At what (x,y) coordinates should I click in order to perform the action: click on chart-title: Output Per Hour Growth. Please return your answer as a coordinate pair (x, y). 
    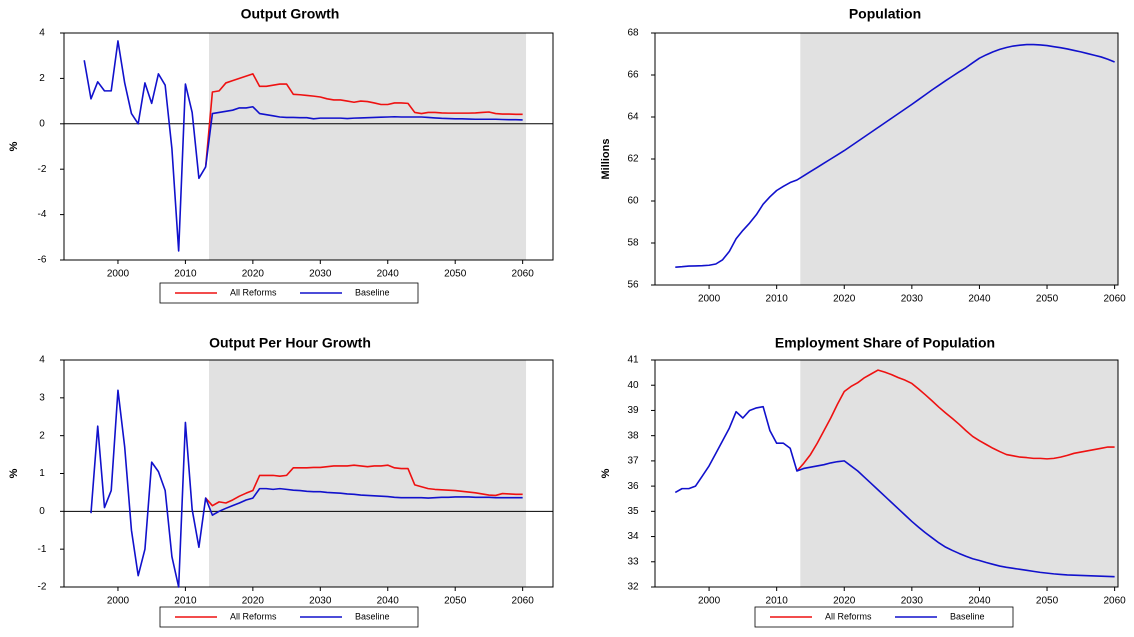
    Looking at the image, I should click on (290, 343).